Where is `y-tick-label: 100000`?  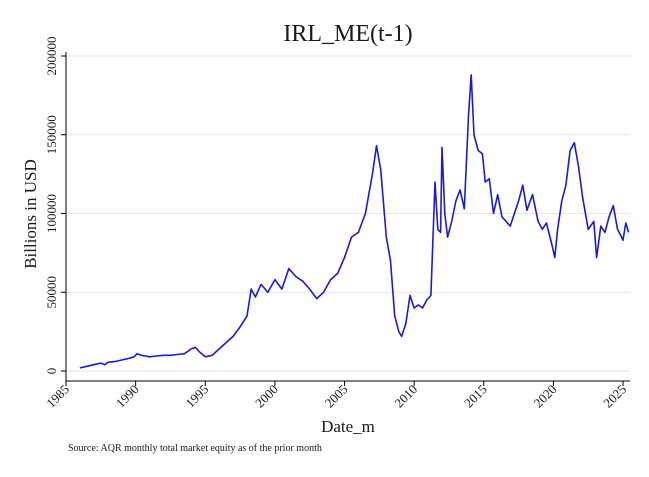 y-tick-label: 100000 is located at coordinates (51, 213).